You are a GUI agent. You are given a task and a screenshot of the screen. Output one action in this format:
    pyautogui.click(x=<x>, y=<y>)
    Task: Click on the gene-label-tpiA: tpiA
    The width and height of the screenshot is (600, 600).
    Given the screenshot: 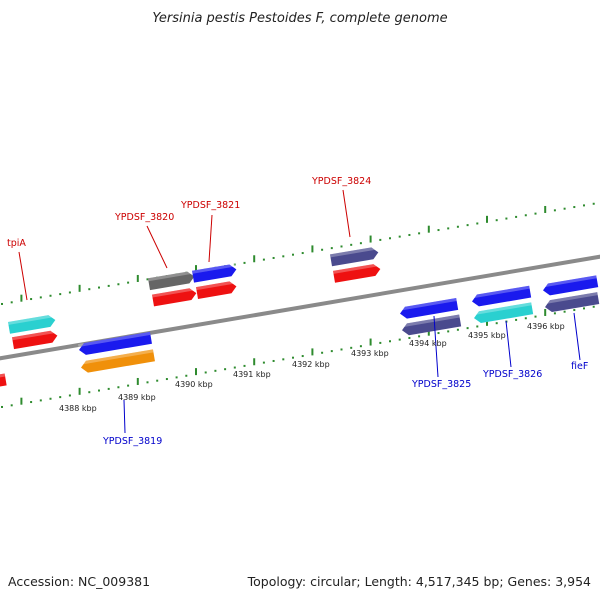 What is the action you would take?
    pyautogui.click(x=16, y=243)
    